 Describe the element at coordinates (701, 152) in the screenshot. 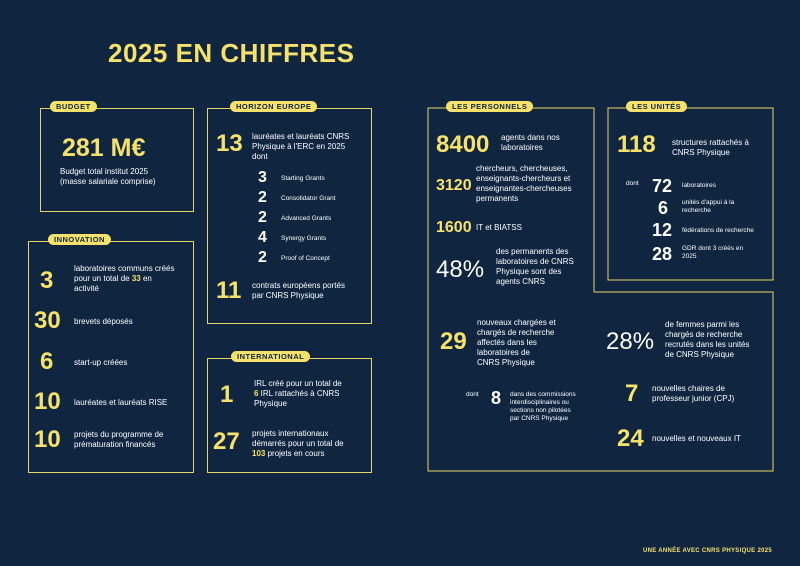

I see `unites-struct-l2: CNRS Physique` at that location.